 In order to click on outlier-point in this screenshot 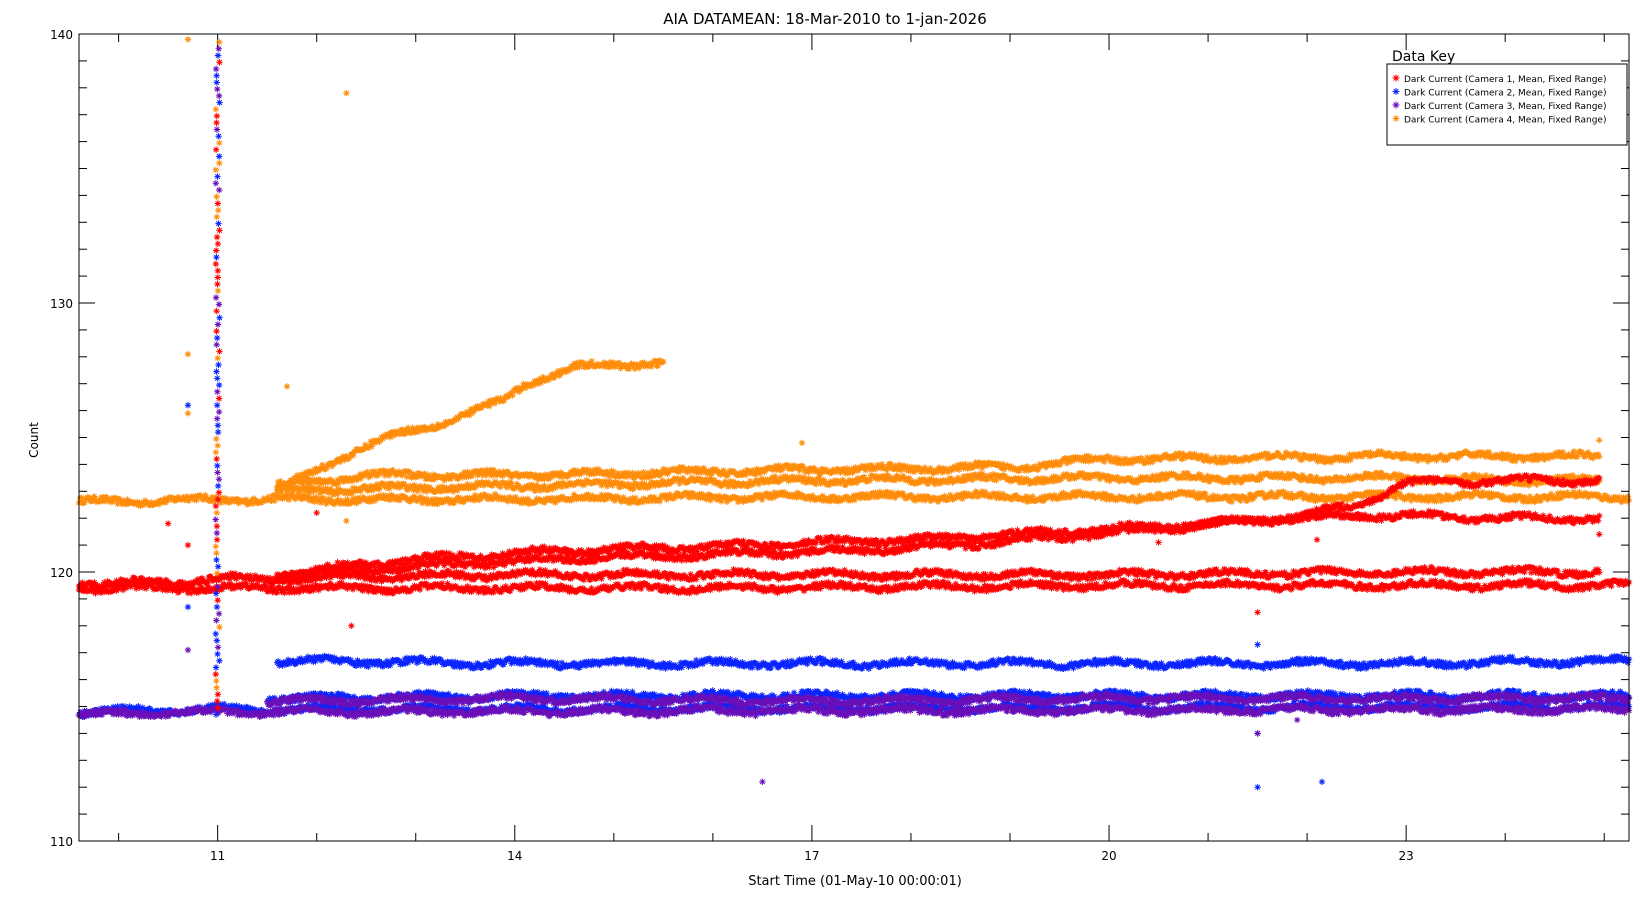, I will do `click(287, 386)`.